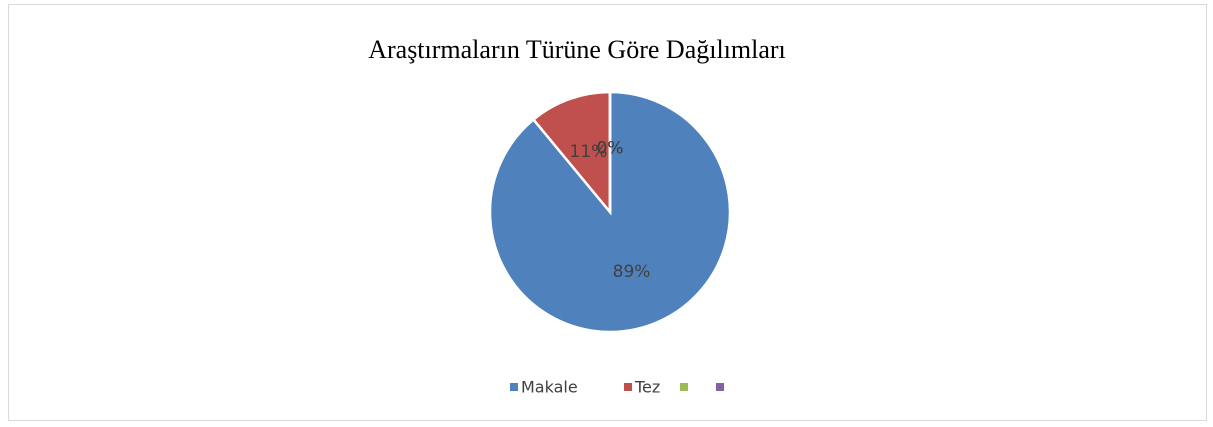 This screenshot has height=427, width=1213. I want to click on legend-label: Makale, so click(549, 387).